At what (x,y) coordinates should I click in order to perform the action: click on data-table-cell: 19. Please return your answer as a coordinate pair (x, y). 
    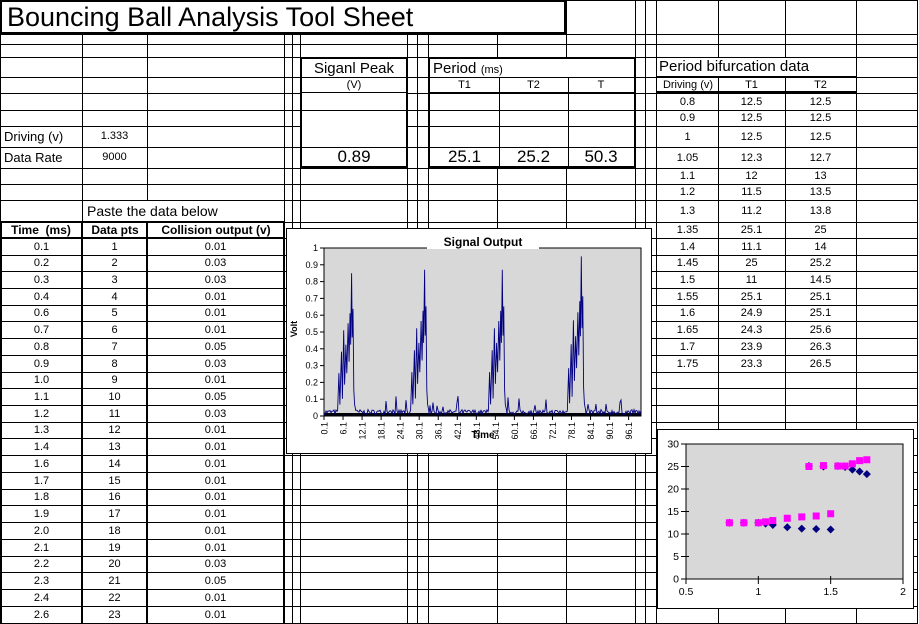
    Looking at the image, I should click on (114, 548).